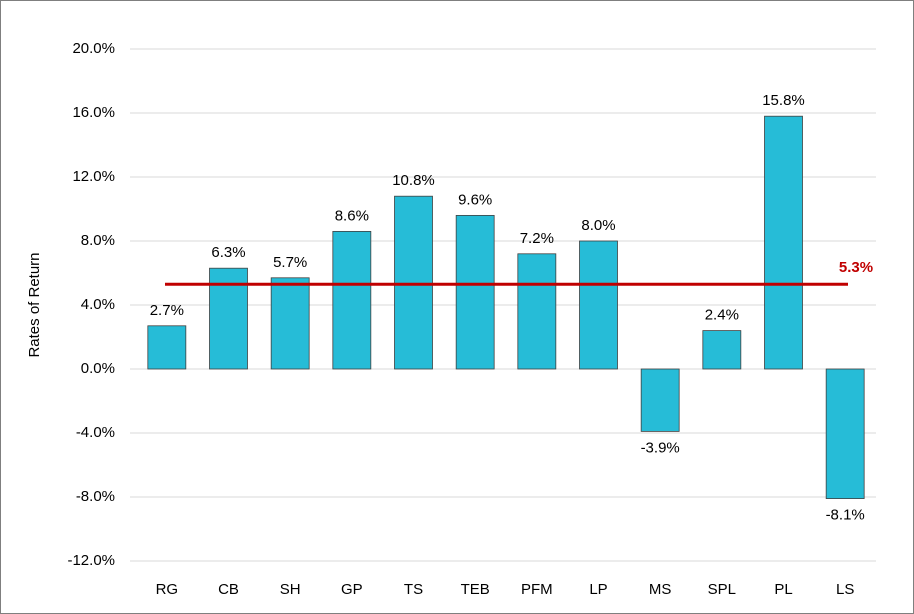  What do you see at coordinates (537, 238) in the screenshot?
I see `value-label: 7.2%` at bounding box center [537, 238].